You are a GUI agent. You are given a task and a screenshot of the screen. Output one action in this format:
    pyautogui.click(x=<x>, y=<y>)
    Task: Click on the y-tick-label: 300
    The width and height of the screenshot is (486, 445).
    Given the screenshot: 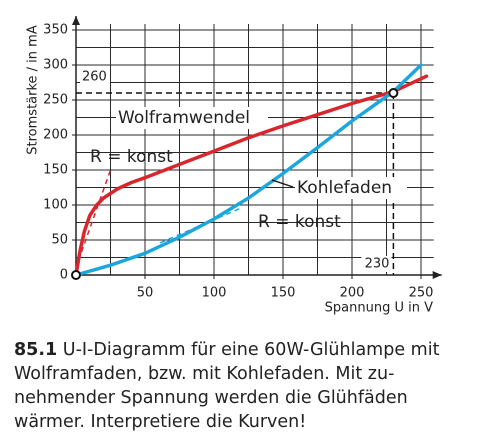 What is the action you would take?
    pyautogui.click(x=55, y=65)
    